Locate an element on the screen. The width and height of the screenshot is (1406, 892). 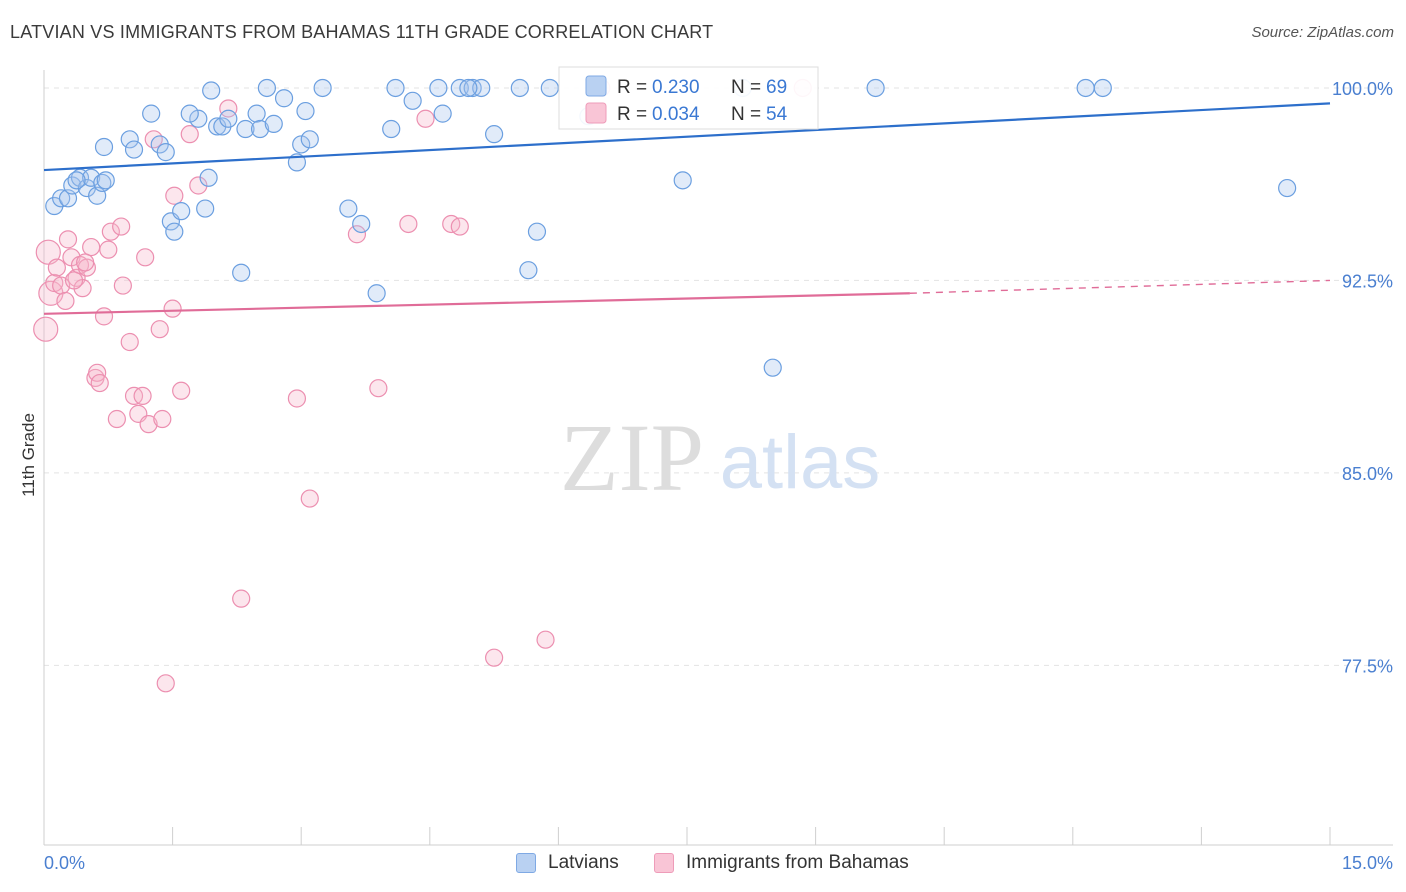
legend-n-label-latvians: N = is located at coordinates (746, 87).